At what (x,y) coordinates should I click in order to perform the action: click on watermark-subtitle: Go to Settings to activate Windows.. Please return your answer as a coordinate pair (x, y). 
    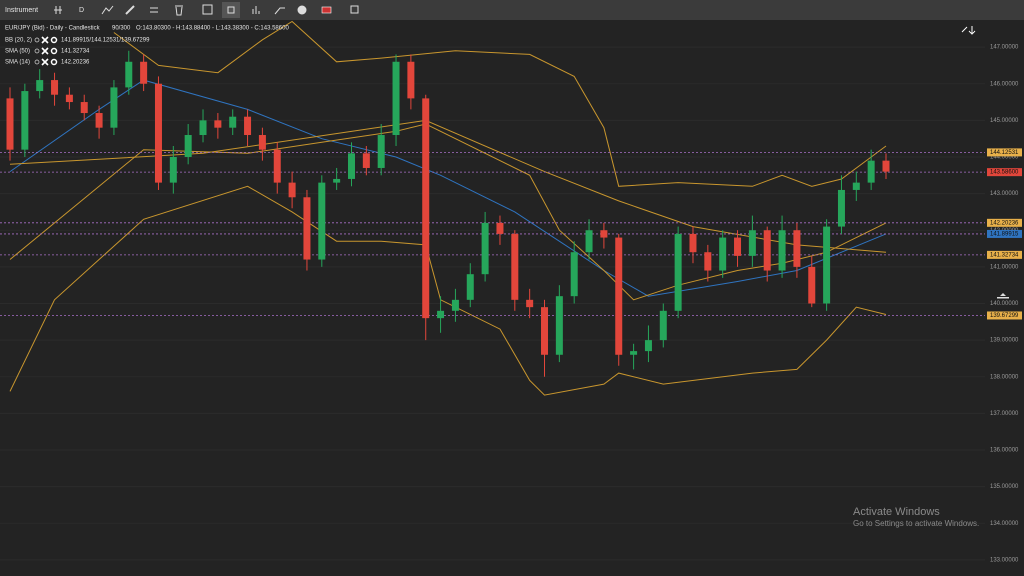
    Looking at the image, I should click on (916, 523).